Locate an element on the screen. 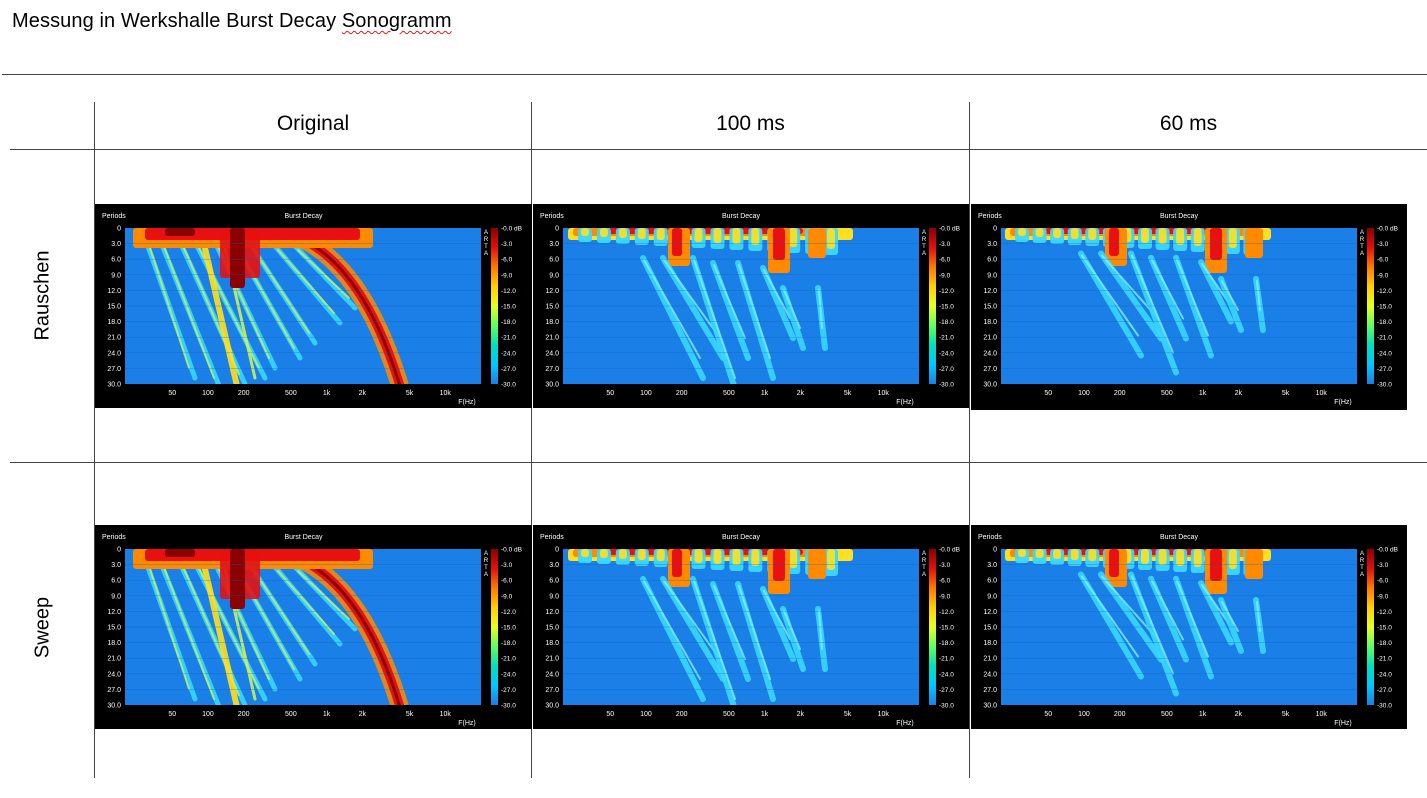 The height and width of the screenshot is (798, 1427). plot-ylabel: Periods is located at coordinates (114, 216).